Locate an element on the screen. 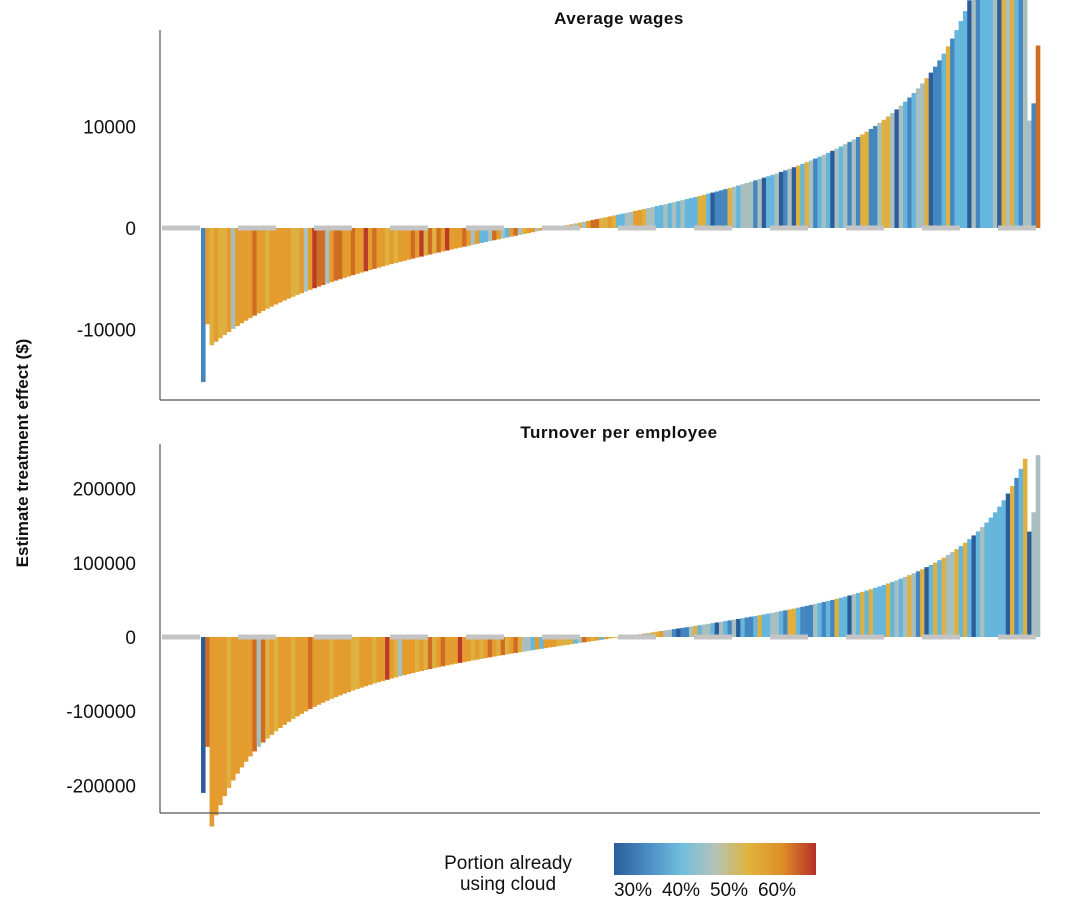 Image resolution: width=1070 pixels, height=901 pixels. legend-ticks: 30% 40% 50% 60% is located at coordinates (705, 890).